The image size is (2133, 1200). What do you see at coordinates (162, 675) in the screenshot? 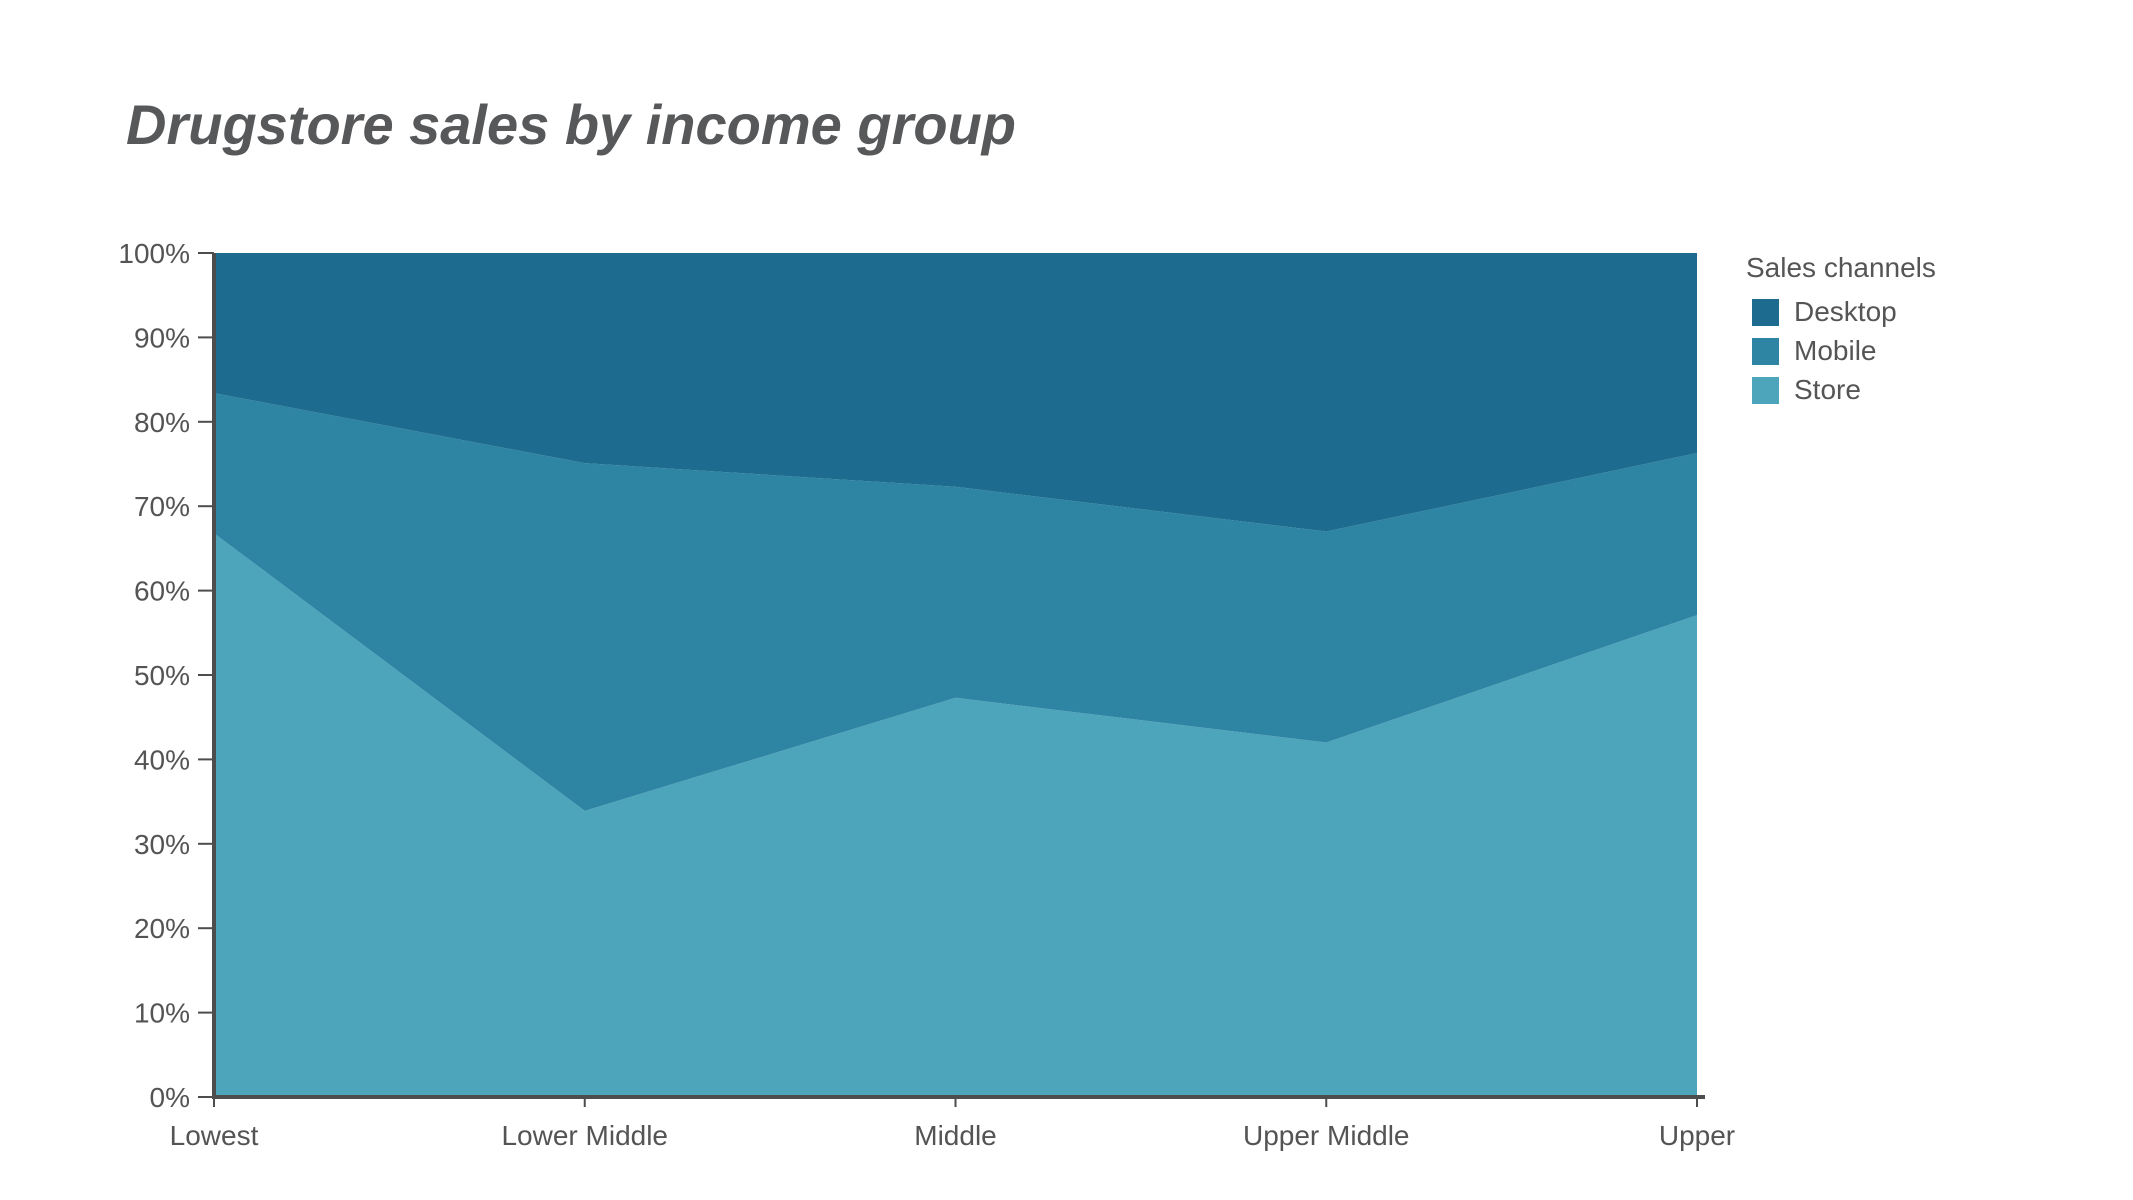
I see `y-tick-label: 50%` at bounding box center [162, 675].